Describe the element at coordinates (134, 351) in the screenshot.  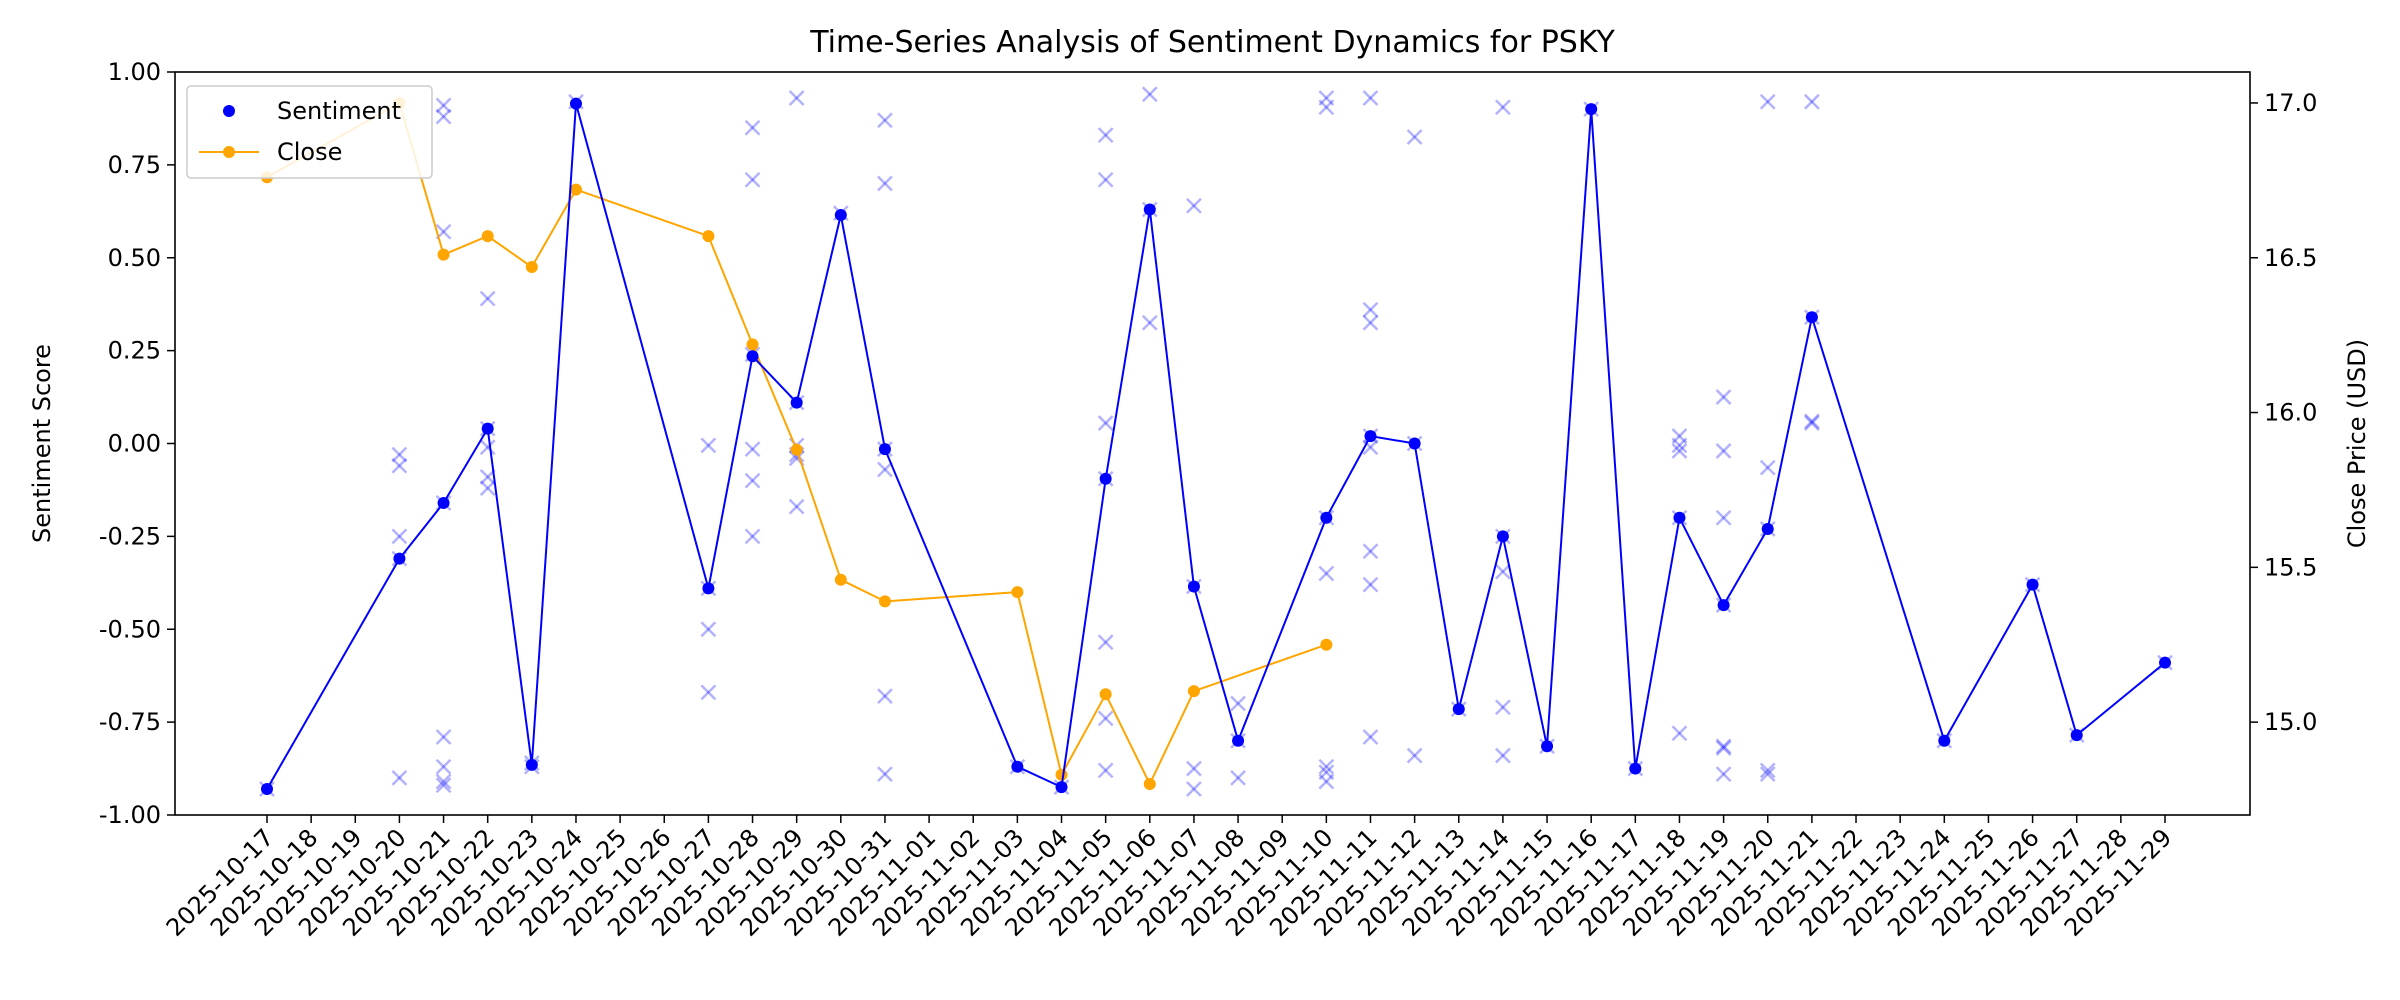
I see `y-left-tick-label: 0.25` at that location.